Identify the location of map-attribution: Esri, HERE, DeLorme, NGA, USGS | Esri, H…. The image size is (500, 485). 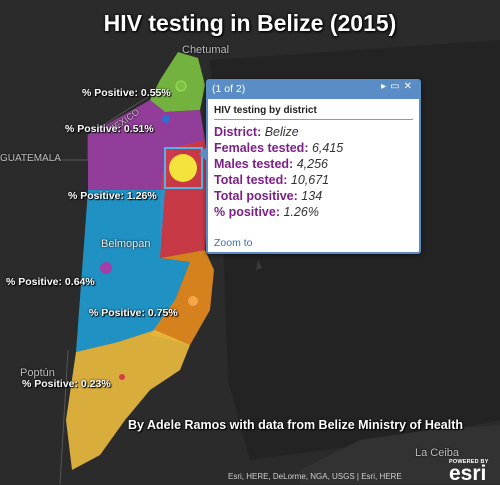
(315, 476).